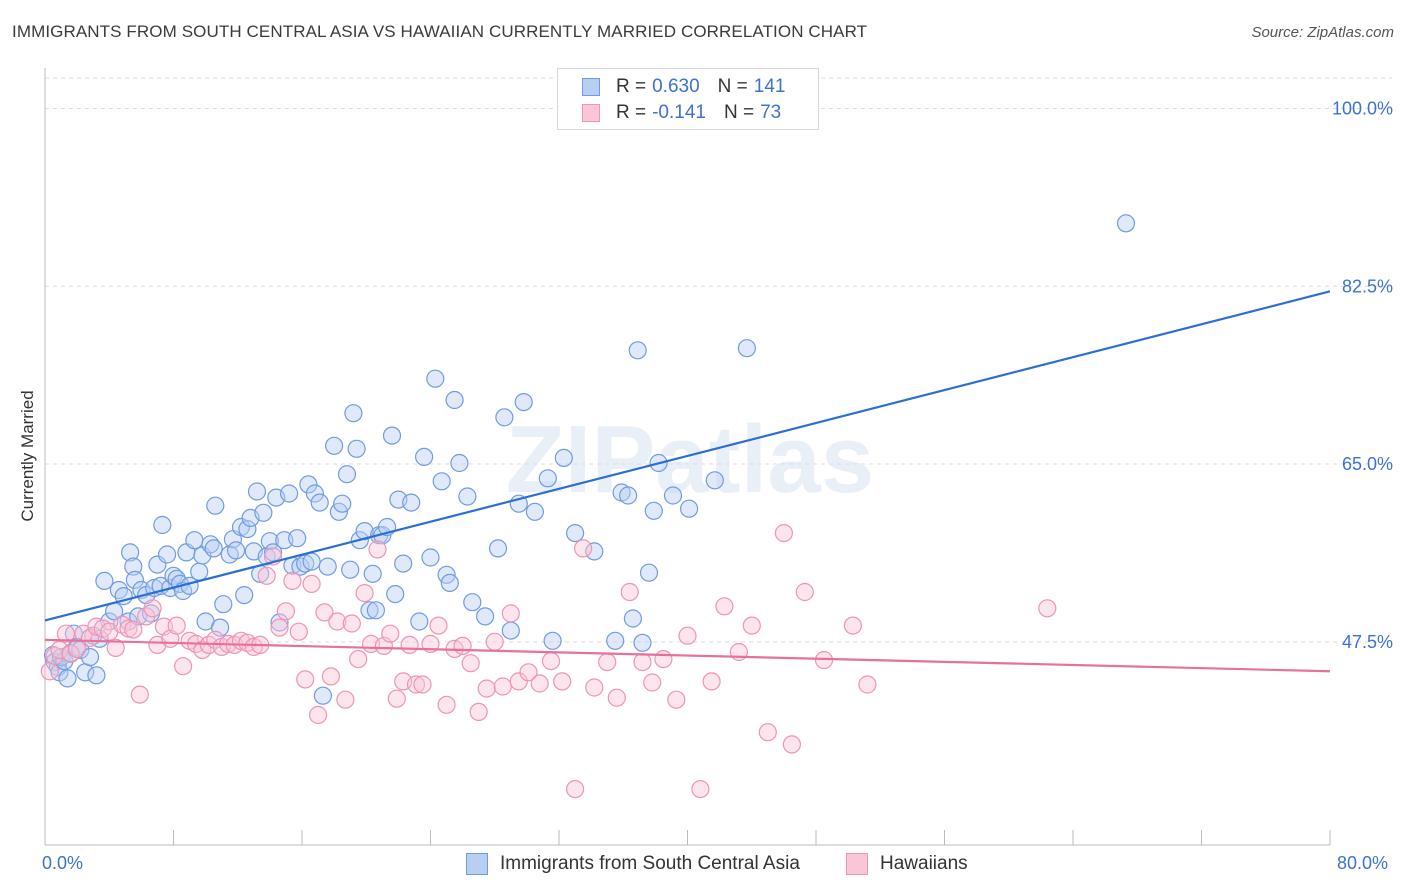 This screenshot has height=892, width=1406. I want to click on y-tick-label: 65.0%, so click(1367, 464).